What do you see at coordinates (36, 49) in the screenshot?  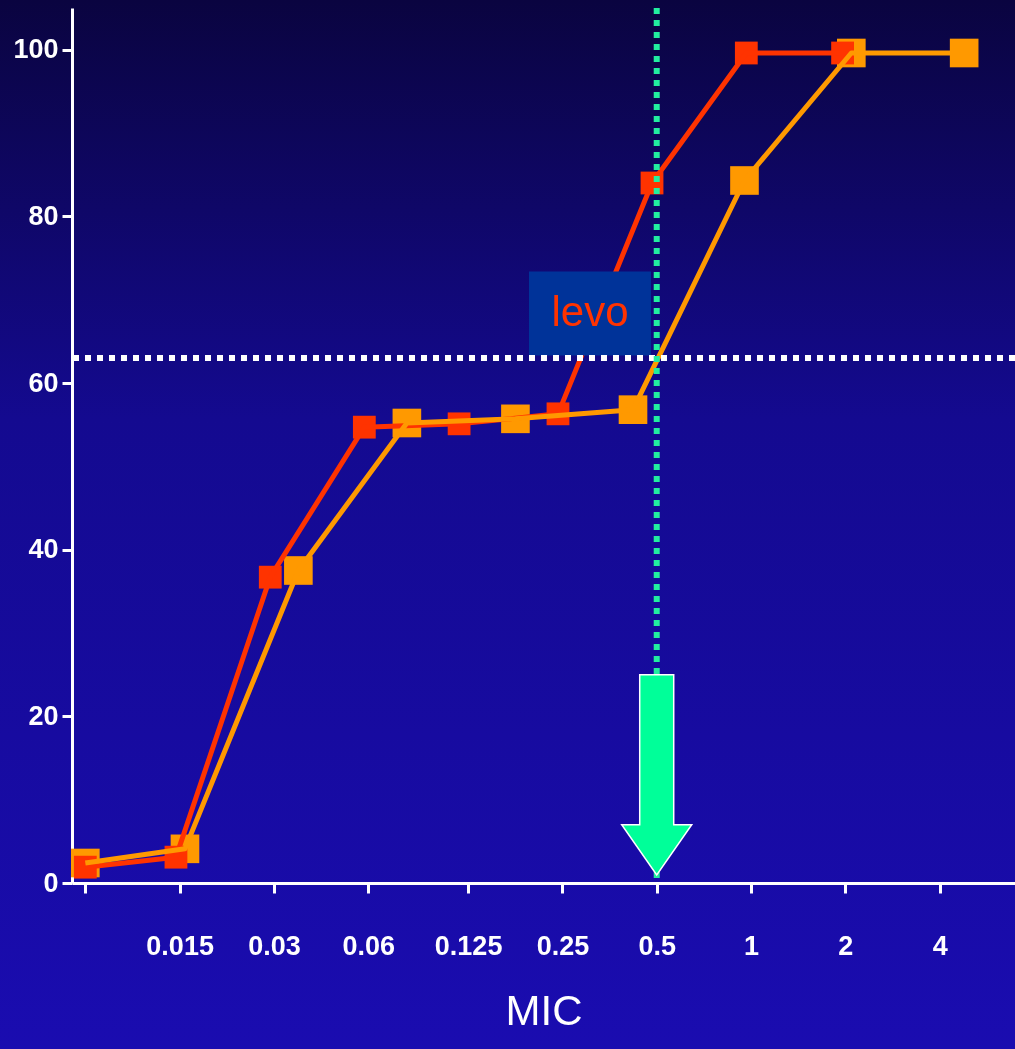 I see `y-tick-label: 100` at bounding box center [36, 49].